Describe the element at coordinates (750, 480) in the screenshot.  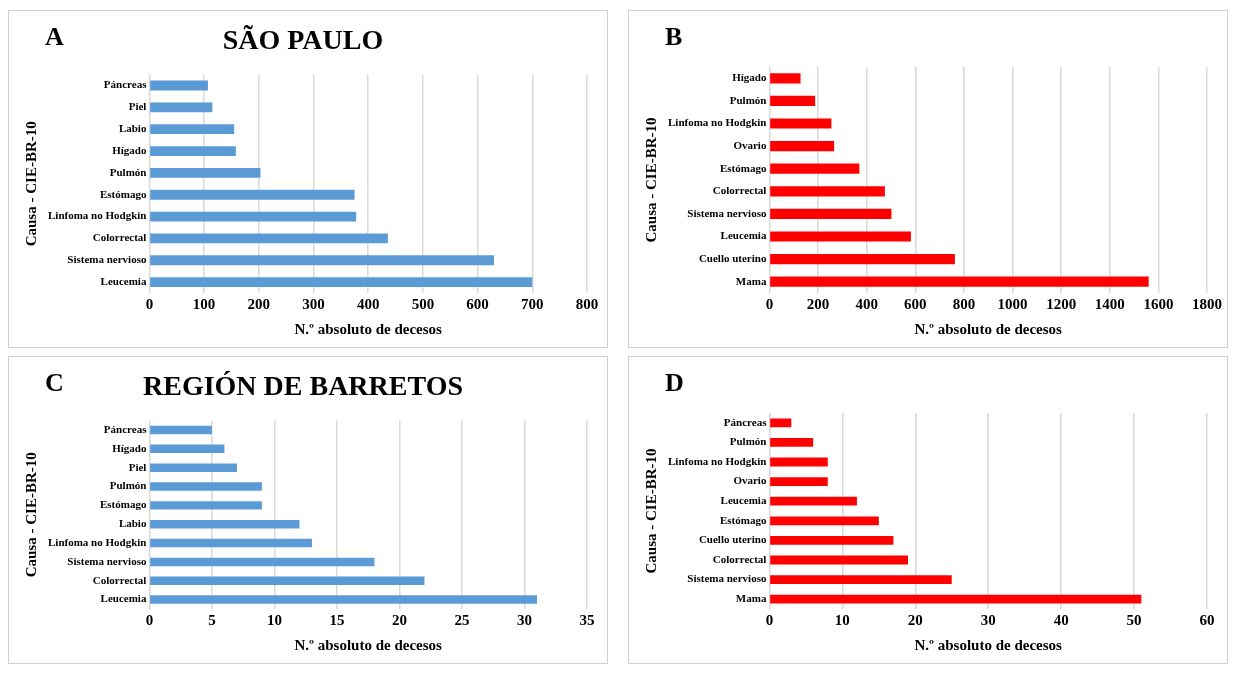
I see `y-tick-label: Ovario` at that location.